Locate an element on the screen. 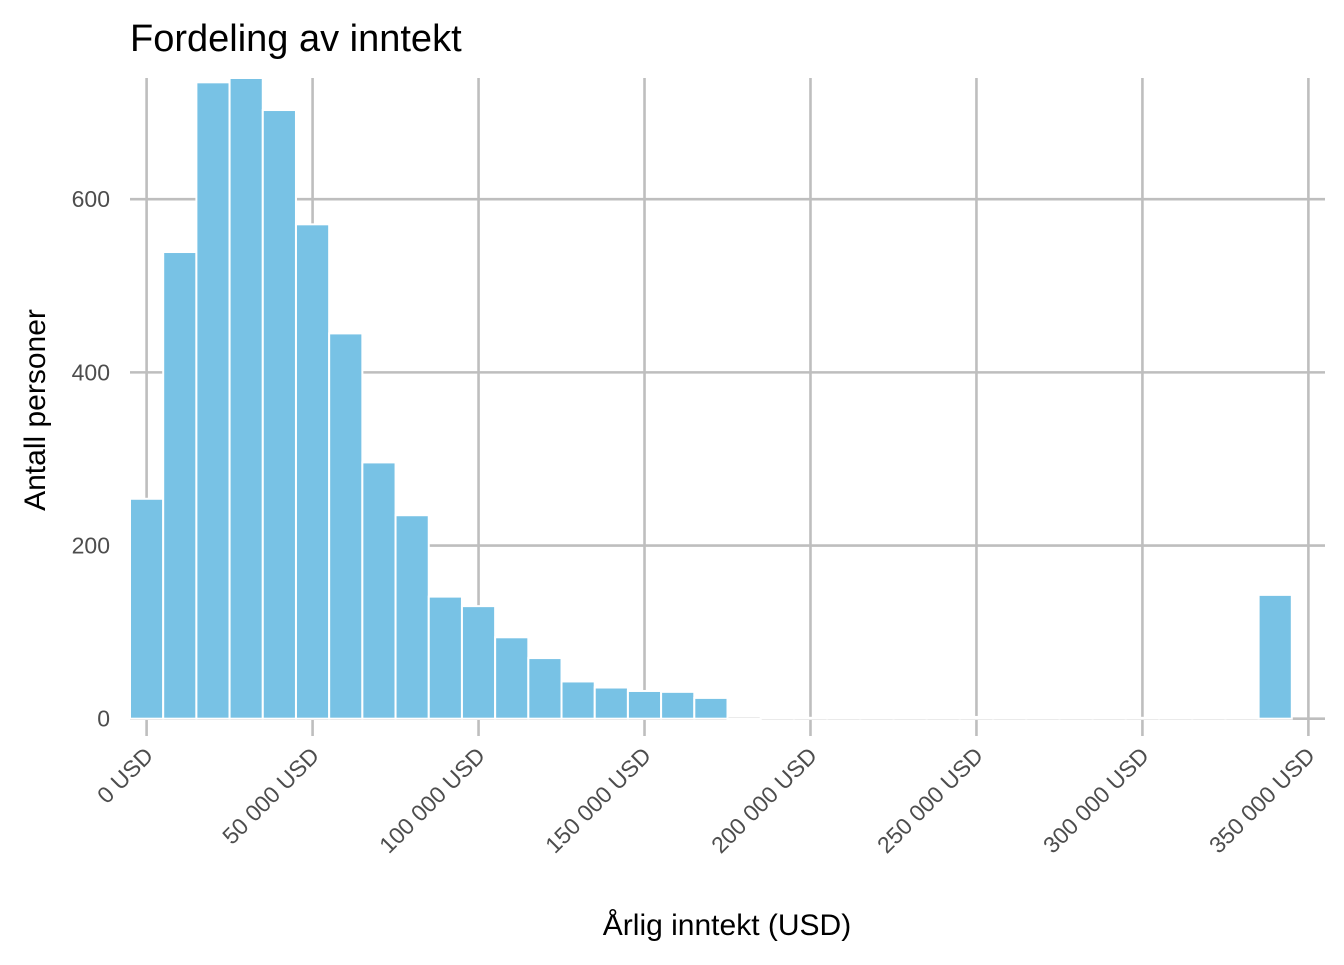 Image resolution: width=1344 pixels, height=965 pixels. y-tick-label: 400 is located at coordinates (91, 372).